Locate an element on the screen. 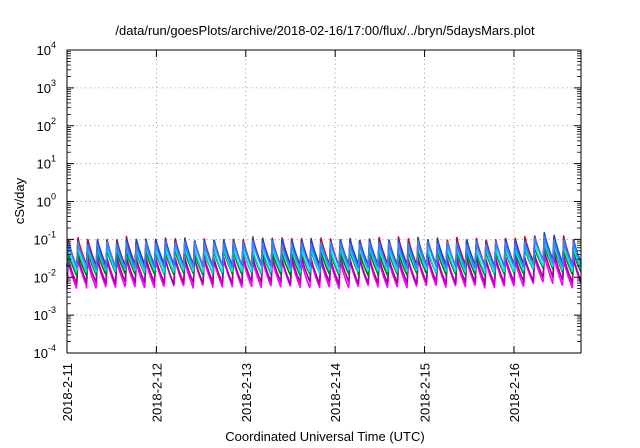 Image resolution: width=640 pixels, height=448 pixels. y-tick-label: 10⁴ is located at coordinates (46, 49).